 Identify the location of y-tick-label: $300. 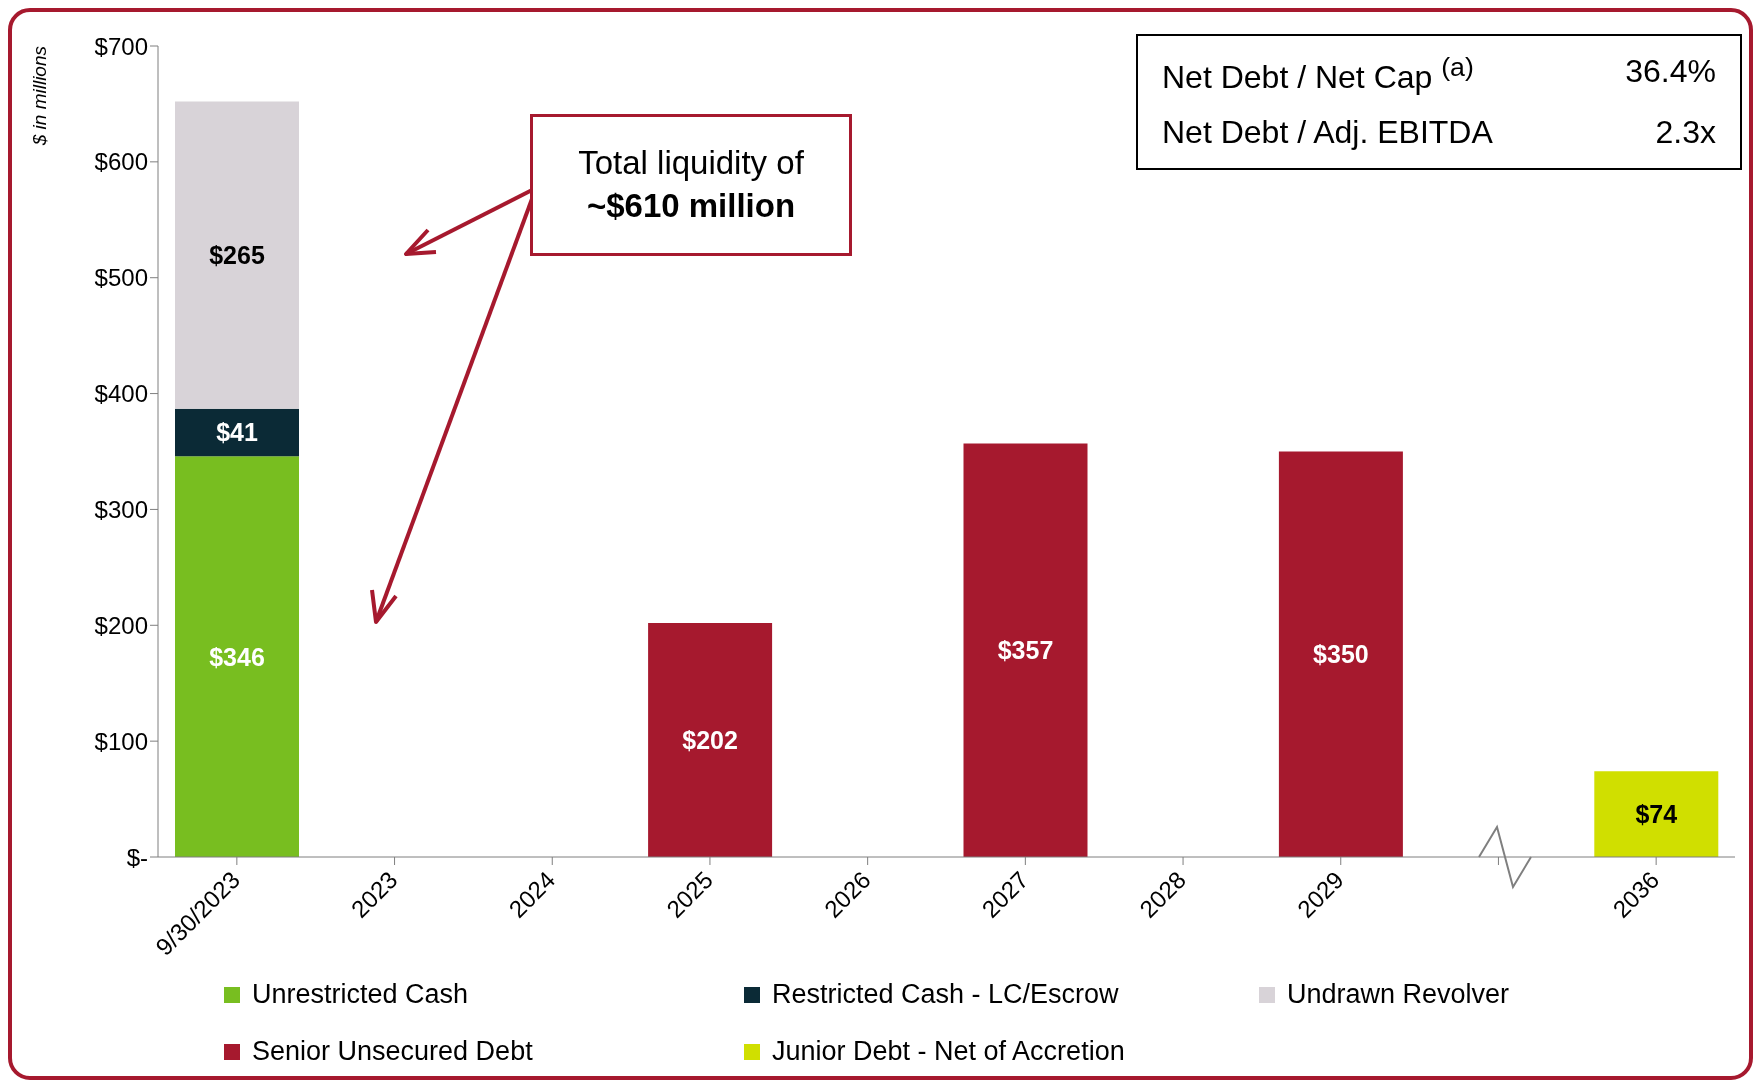
(121, 509).